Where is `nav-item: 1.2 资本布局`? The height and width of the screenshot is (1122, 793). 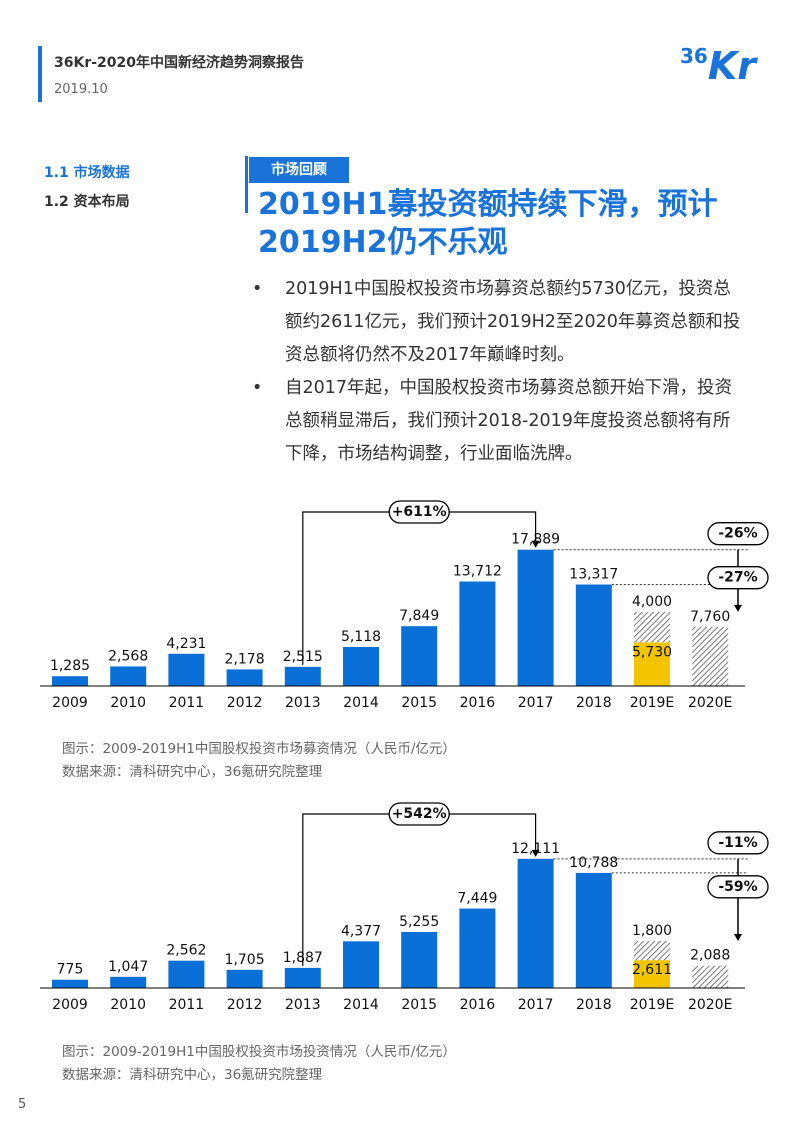 nav-item: 1.2 资本布局 is located at coordinates (87, 202).